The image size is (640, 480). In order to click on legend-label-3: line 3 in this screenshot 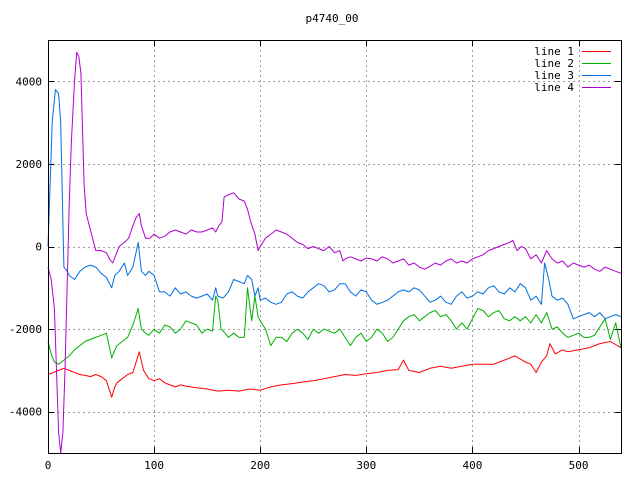, I will do `click(554, 75)`.